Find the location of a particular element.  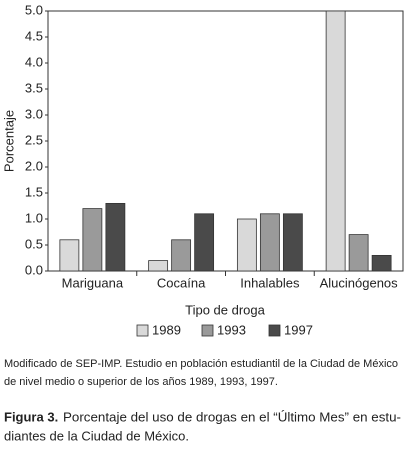

y-tick-label: 5.0 is located at coordinates (34, 9).